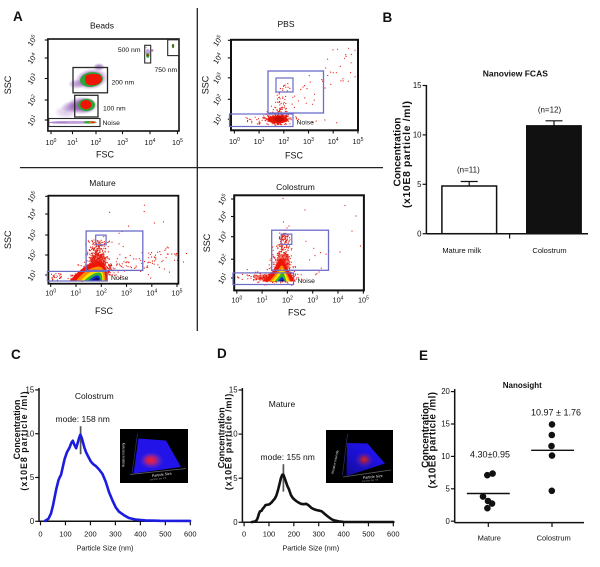  I want to click on svg-text: (number per ml), so click(158, 478).